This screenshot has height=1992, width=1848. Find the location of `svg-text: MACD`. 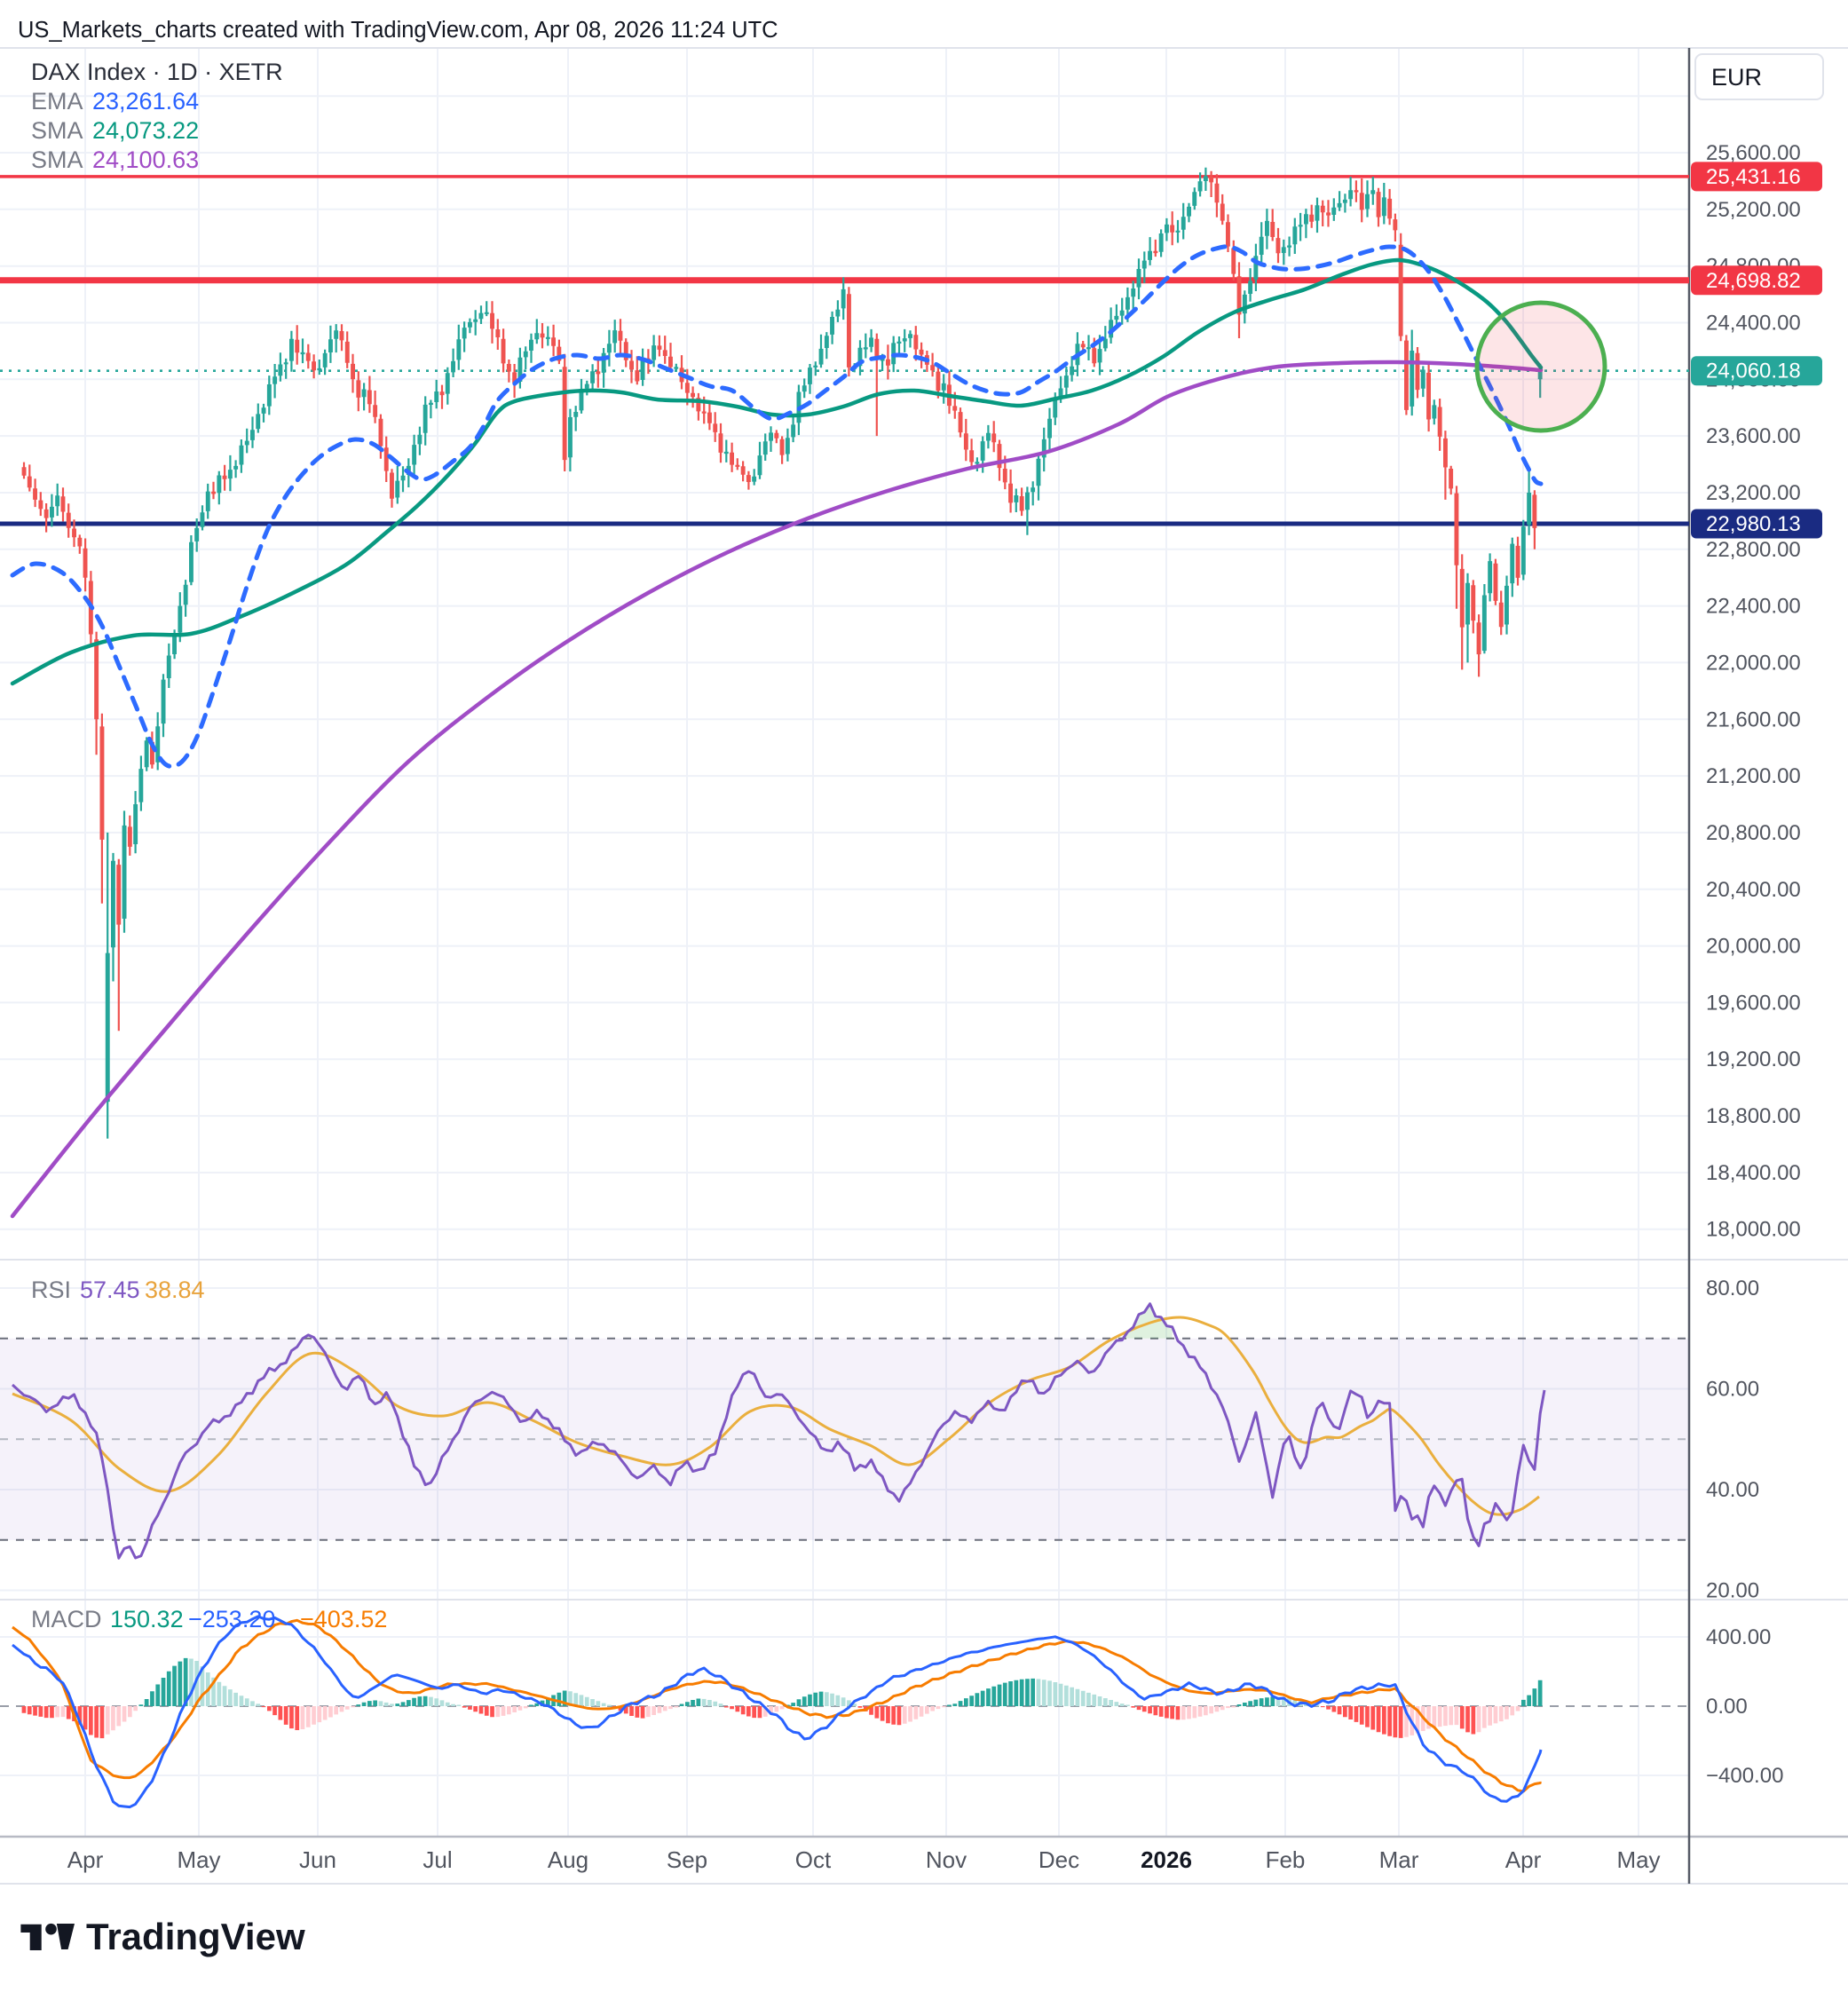

svg-text: MACD is located at coordinates (66, 1619).